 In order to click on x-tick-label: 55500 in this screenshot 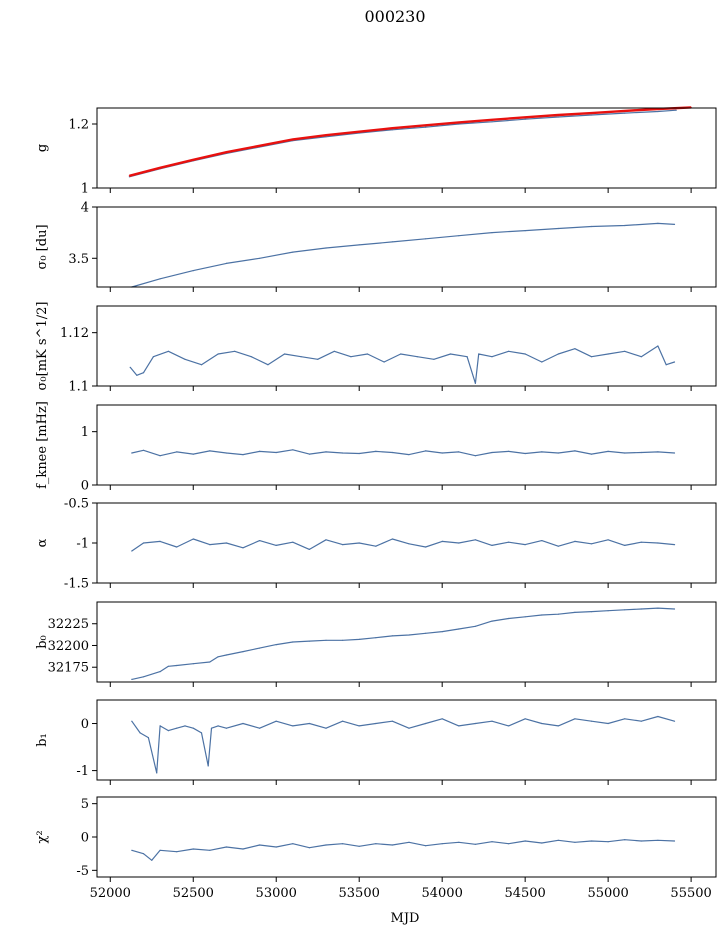, I will do `click(690, 893)`.